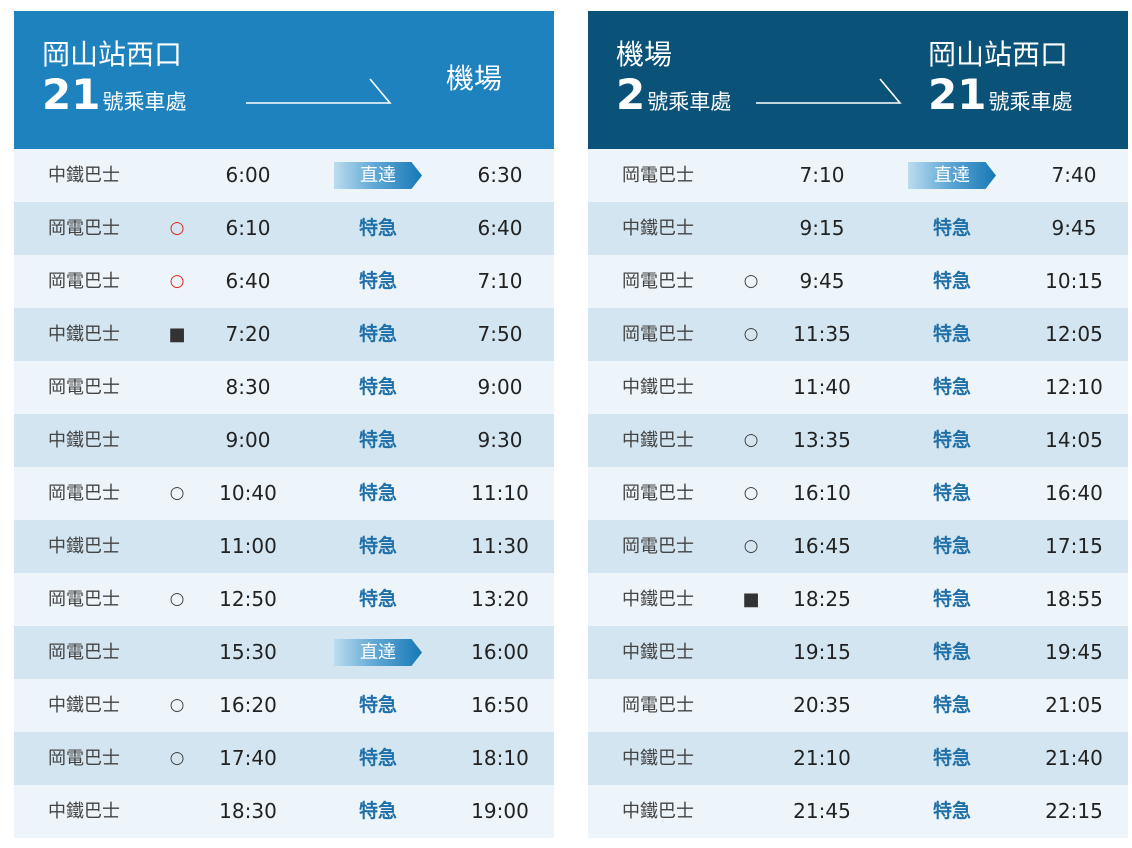 This screenshot has width=1132, height=848. Describe the element at coordinates (500, 387) in the screenshot. I see `arrival-time: 9:00` at that location.